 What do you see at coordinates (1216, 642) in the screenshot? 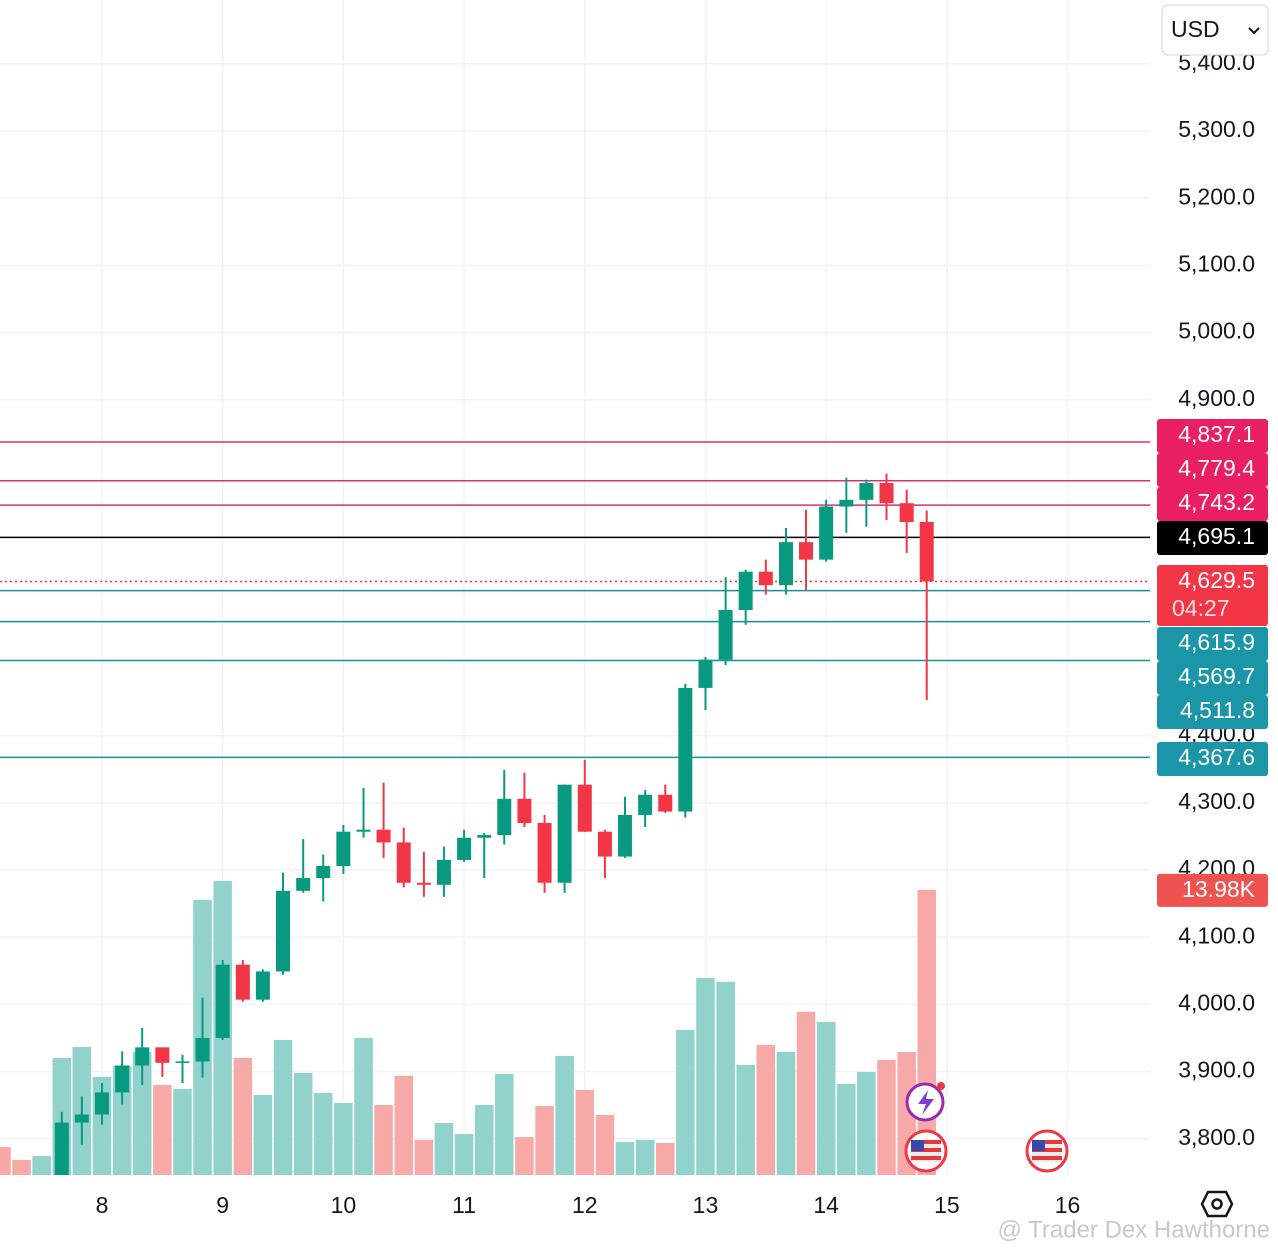
I see `price-tag-label: 4,615.9` at bounding box center [1216, 642].